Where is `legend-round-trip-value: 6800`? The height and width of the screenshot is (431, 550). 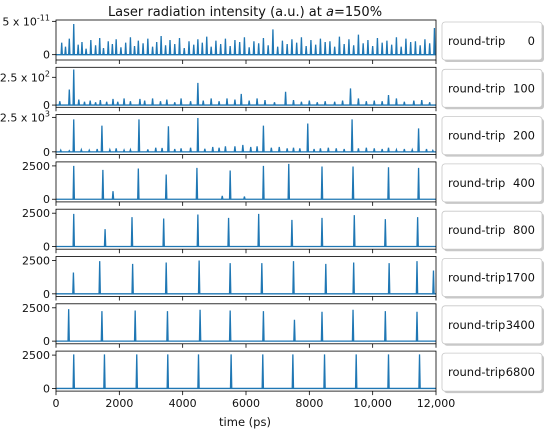
legend-round-trip-value: 6800 is located at coordinates (520, 372).